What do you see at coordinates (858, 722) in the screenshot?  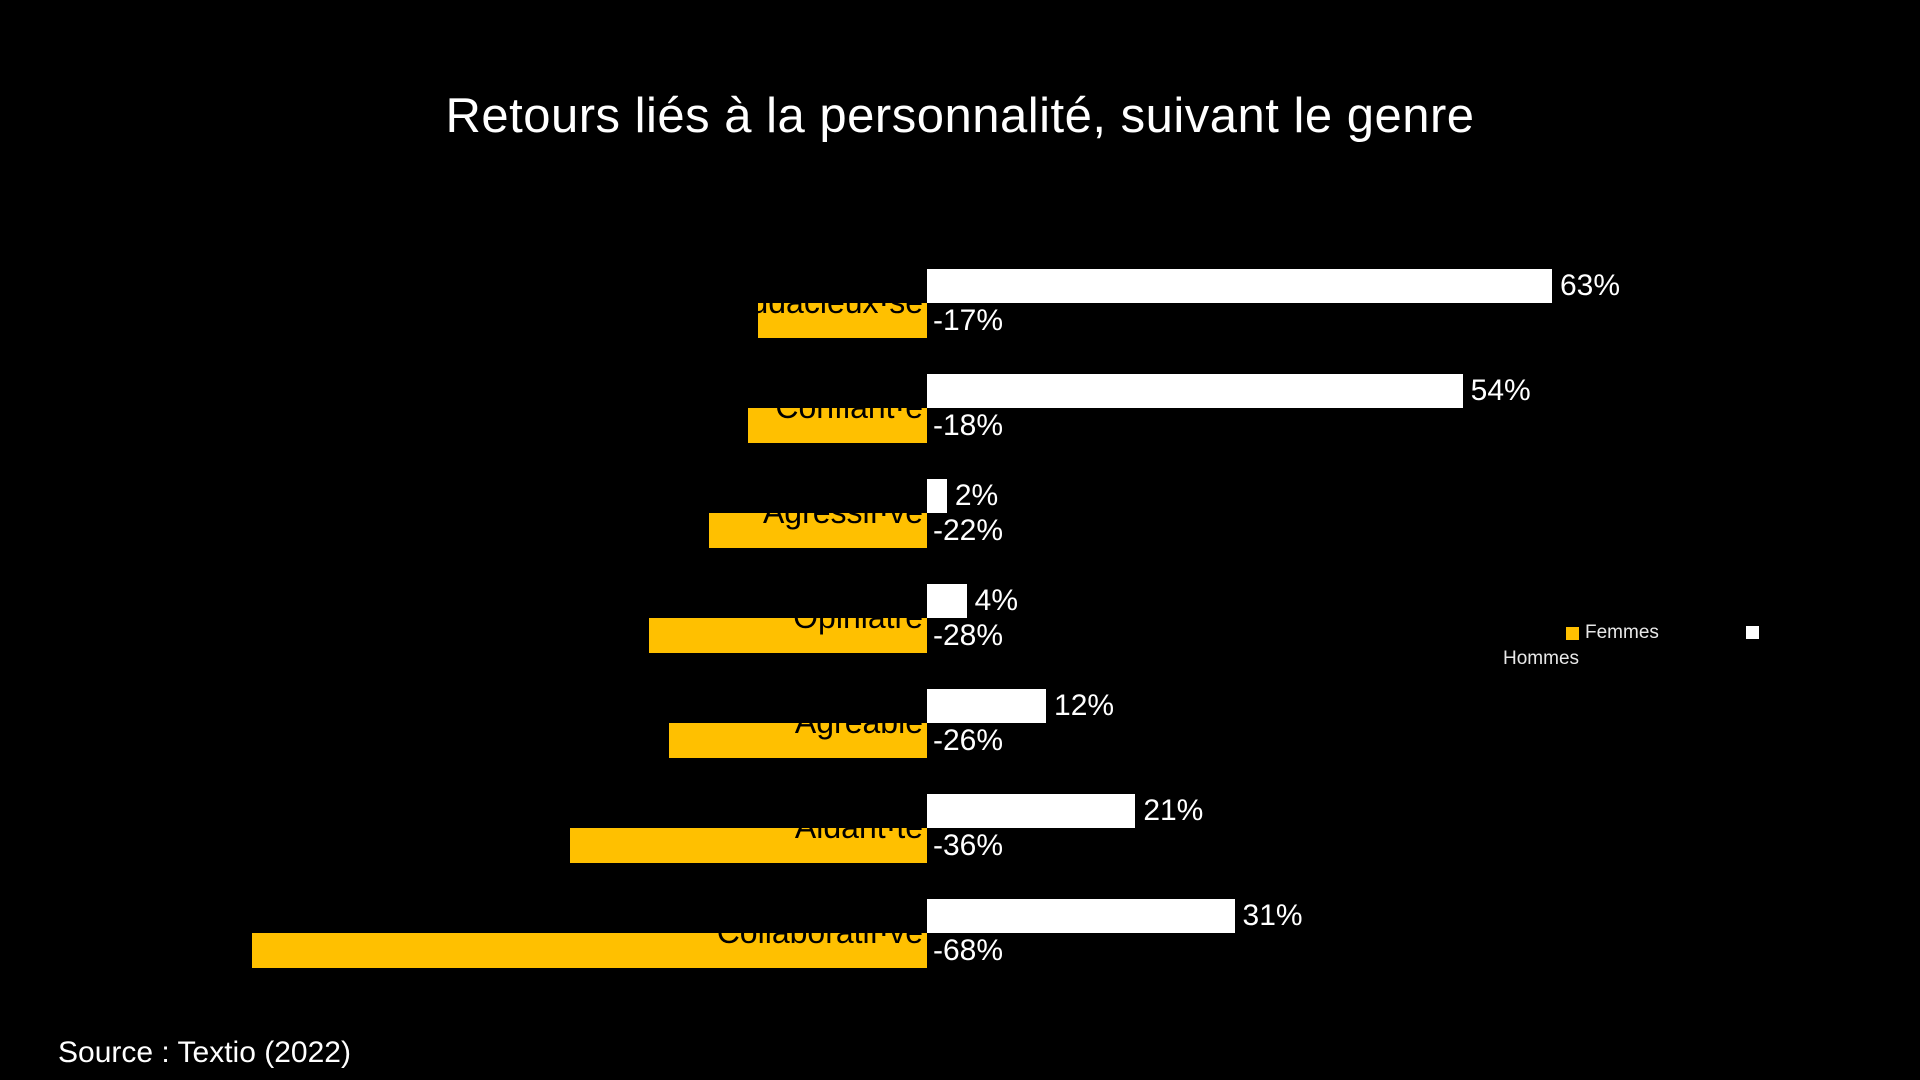 I see `category-label: Agréable` at bounding box center [858, 722].